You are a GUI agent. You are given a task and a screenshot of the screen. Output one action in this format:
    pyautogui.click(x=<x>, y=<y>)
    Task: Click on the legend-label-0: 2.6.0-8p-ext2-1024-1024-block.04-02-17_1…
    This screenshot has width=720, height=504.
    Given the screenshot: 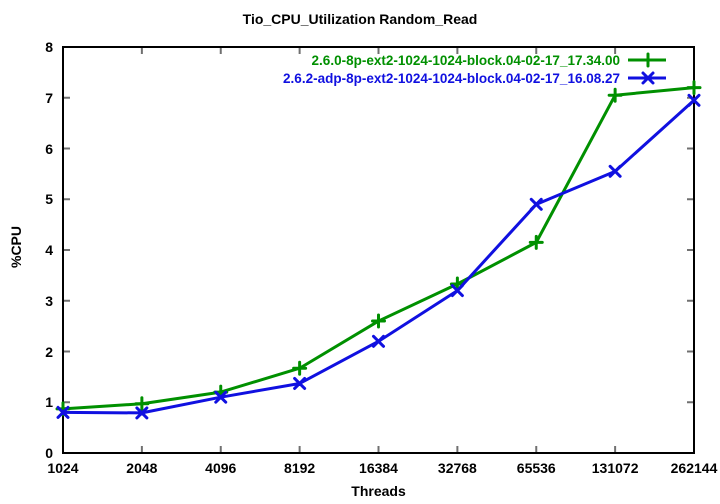 What is the action you would take?
    pyautogui.click(x=465, y=60)
    